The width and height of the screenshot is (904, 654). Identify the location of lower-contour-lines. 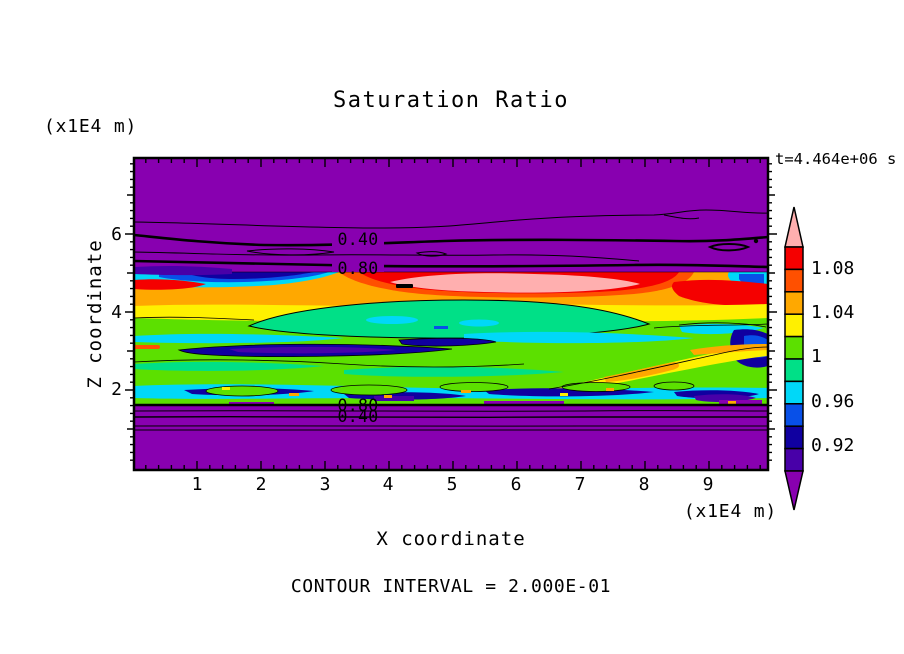
(451, 420).